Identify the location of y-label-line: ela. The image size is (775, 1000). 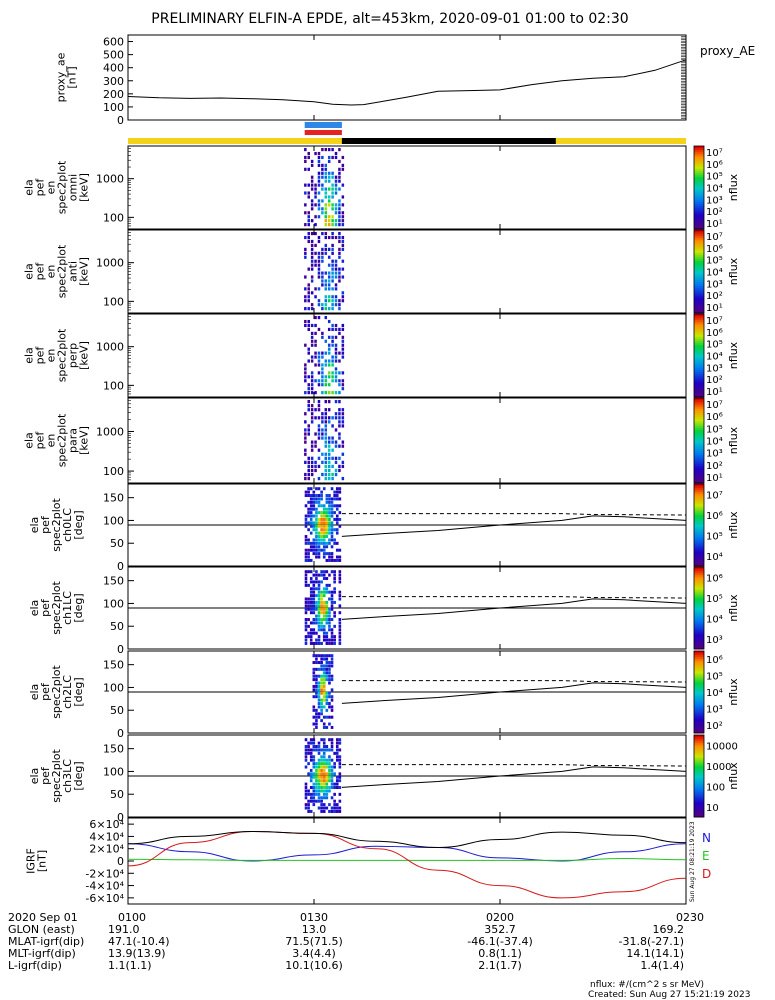
(29, 187).